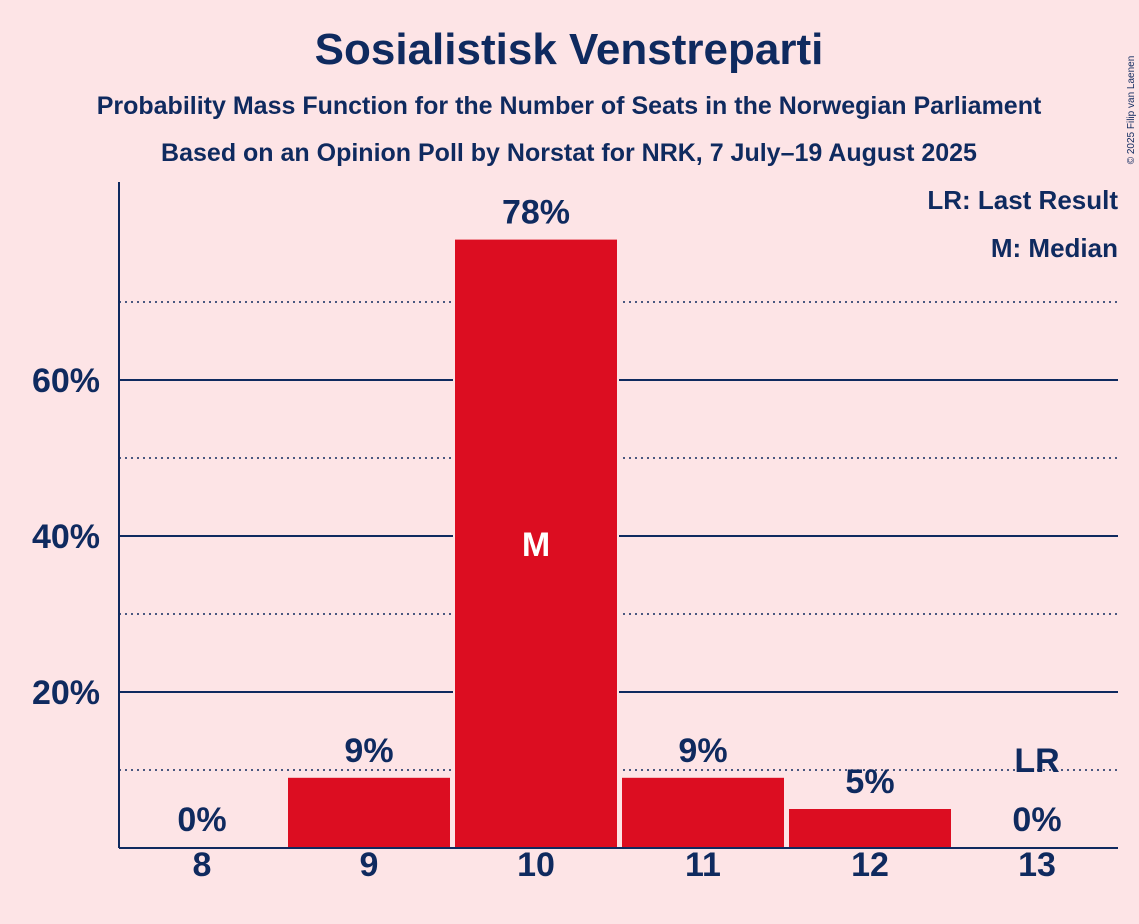  Describe the element at coordinates (202, 865) in the screenshot. I see `x-tick-label-8: 8` at that location.